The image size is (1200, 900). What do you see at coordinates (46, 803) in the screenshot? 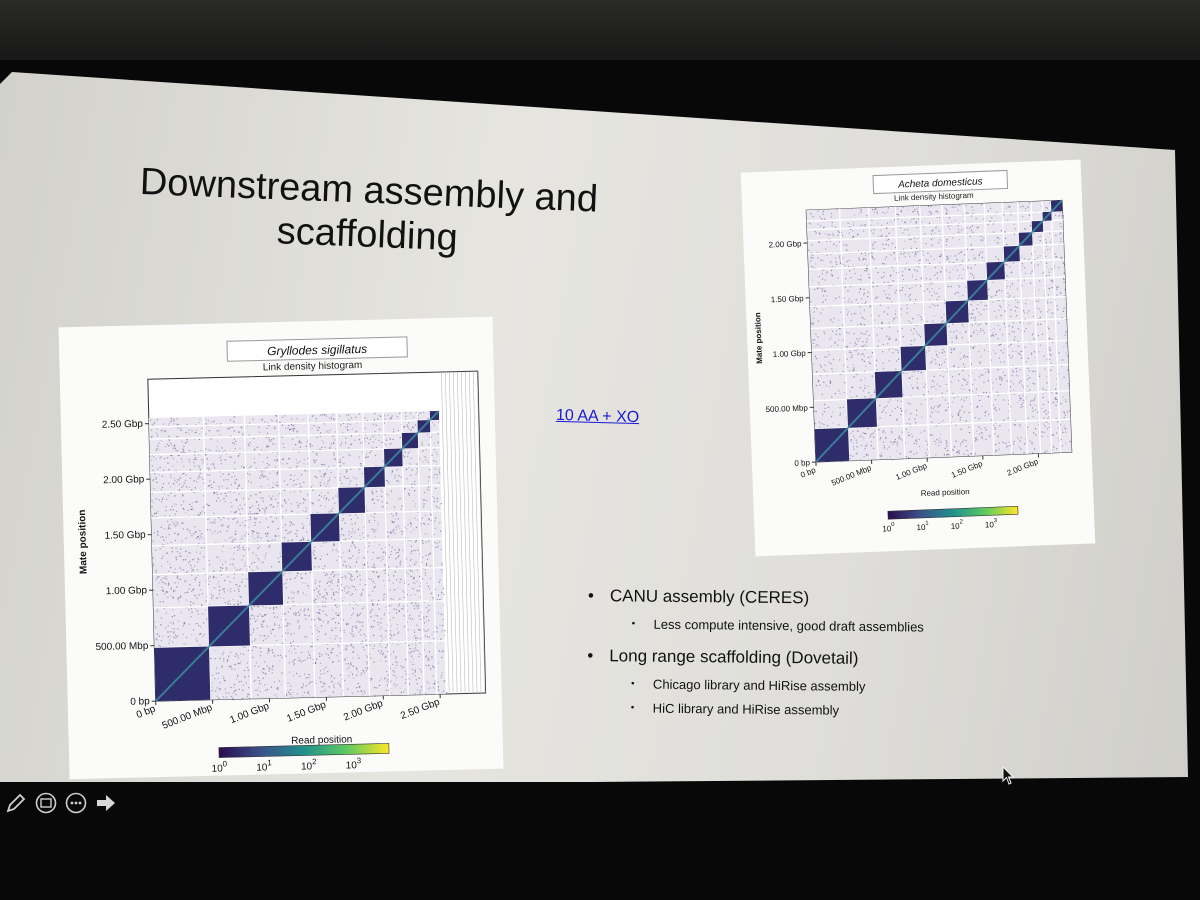
I see `slides-icon` at bounding box center [46, 803].